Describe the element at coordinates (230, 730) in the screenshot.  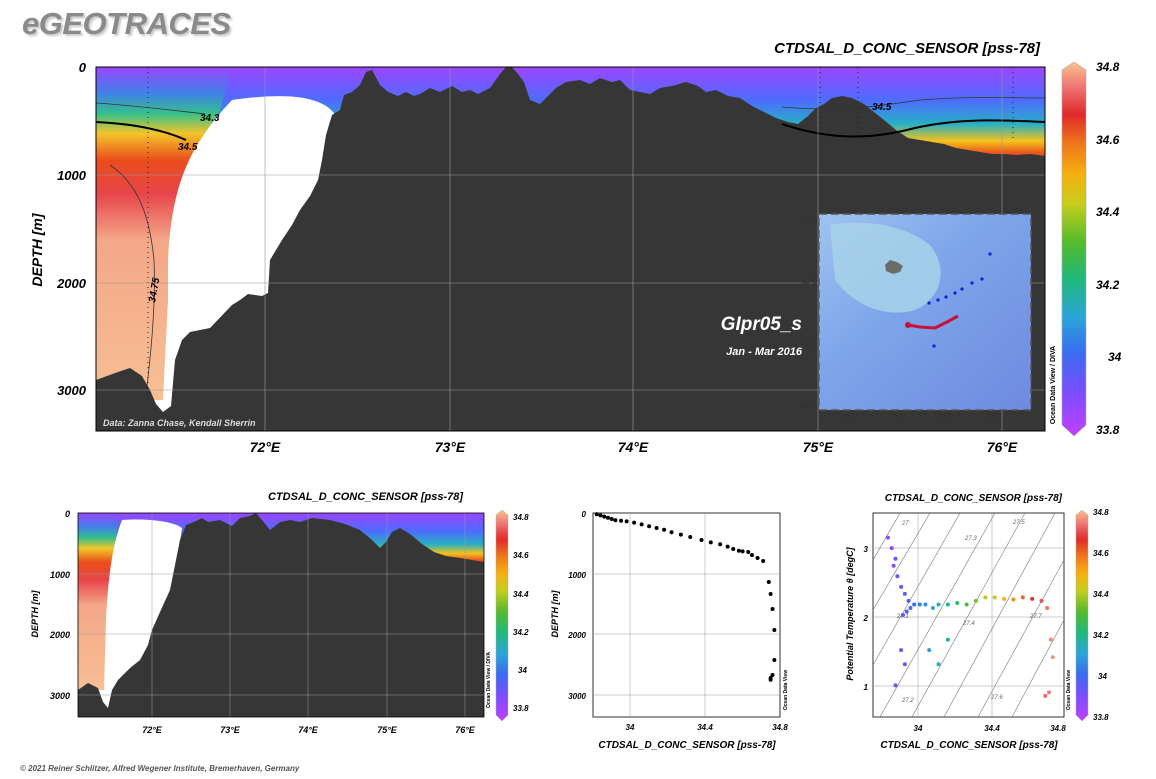
I see `x-tick-label: 73°E` at that location.